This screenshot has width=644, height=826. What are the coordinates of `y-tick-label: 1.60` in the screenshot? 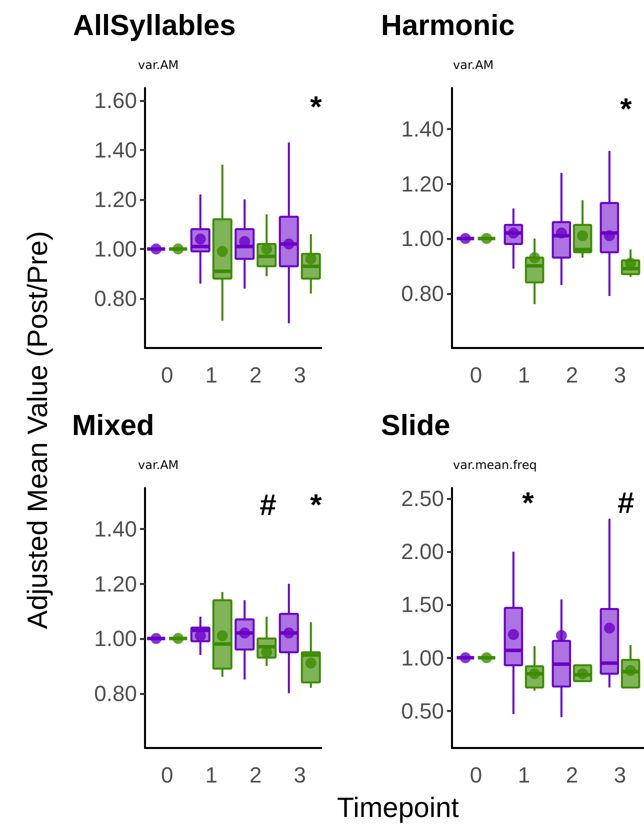 It's located at (115, 100).